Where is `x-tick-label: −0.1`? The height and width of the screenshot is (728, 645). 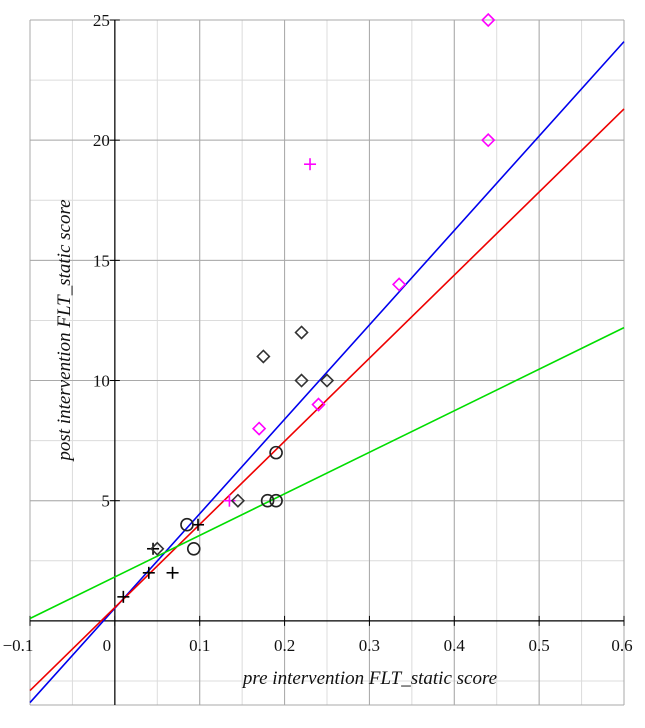 x-tick-label: −0.1 is located at coordinates (18, 645).